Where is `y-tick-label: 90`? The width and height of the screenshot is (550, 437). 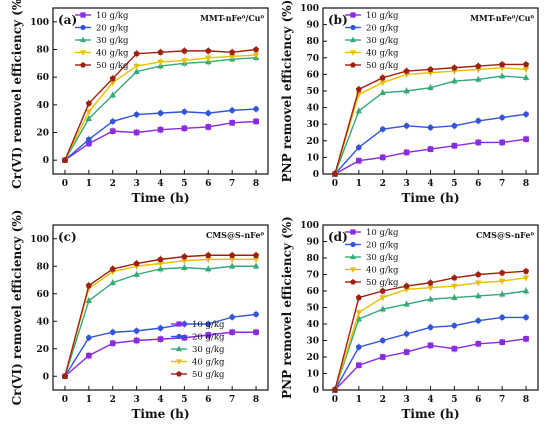 y-tick-label: 90 is located at coordinates (312, 26).